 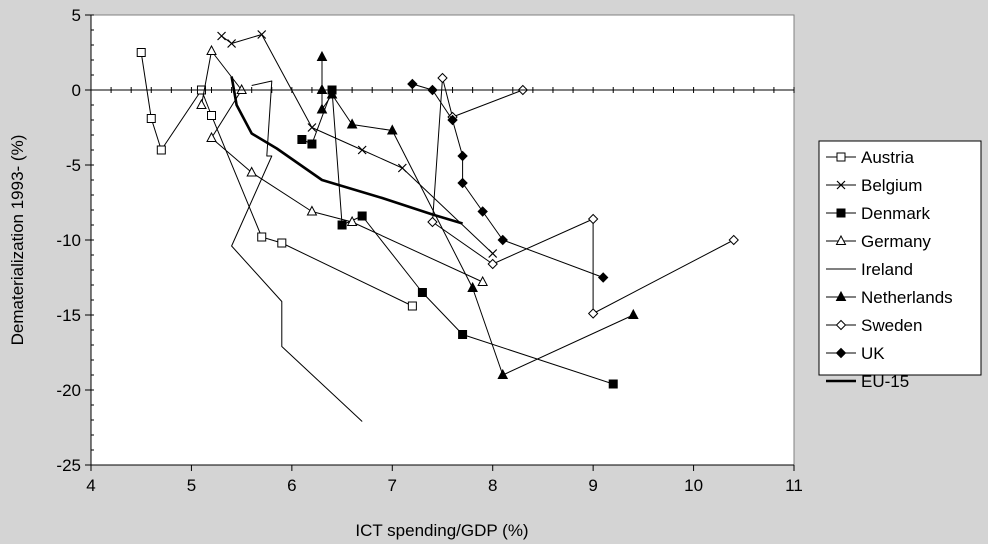 What do you see at coordinates (841, 185) in the screenshot?
I see `legend-marker-belgium` at bounding box center [841, 185].